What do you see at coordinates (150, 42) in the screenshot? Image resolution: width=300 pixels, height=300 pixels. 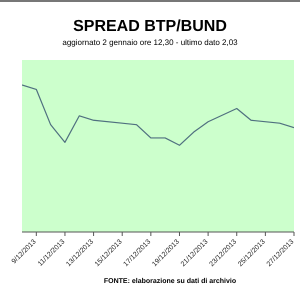 I see `chart-subtitle: aggiornato 2 gennaio ore 12,30 - ultimo dato 2,03` at bounding box center [150, 42].